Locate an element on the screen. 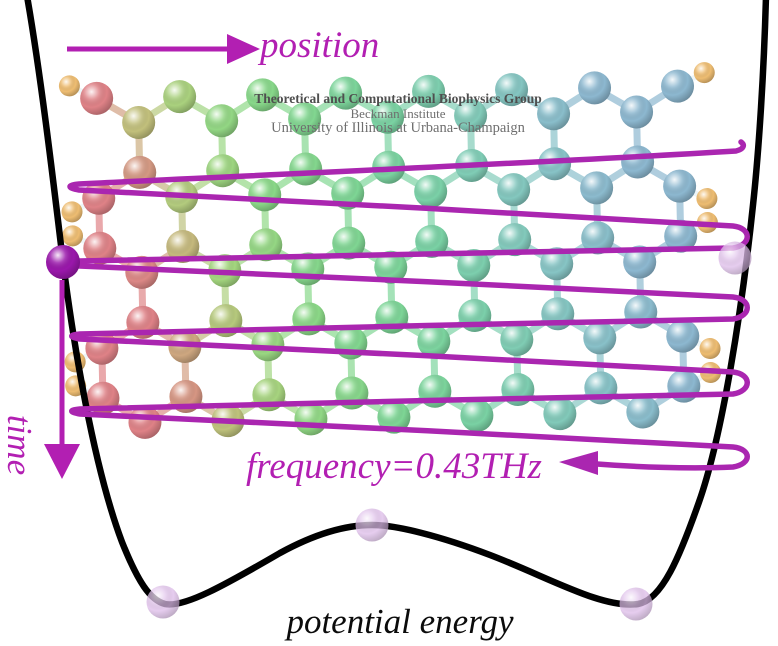  trajectory-arrow-icon is located at coordinates (578, 463).